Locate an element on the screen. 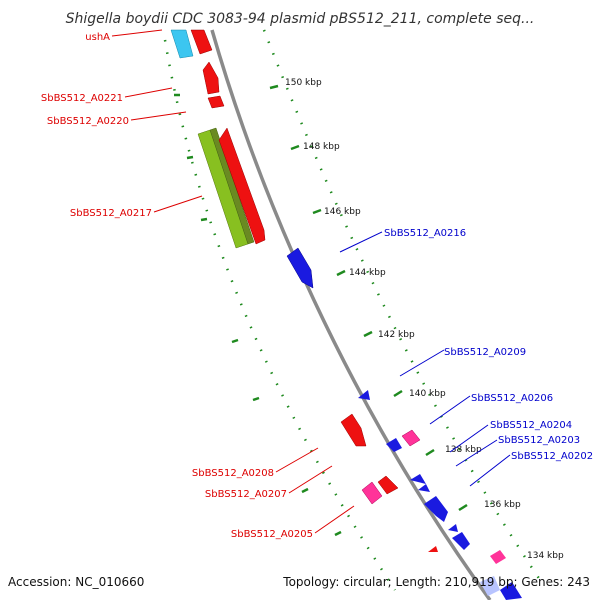 The image size is (600, 600). gene-a0206-pink is located at coordinates (411, 438).